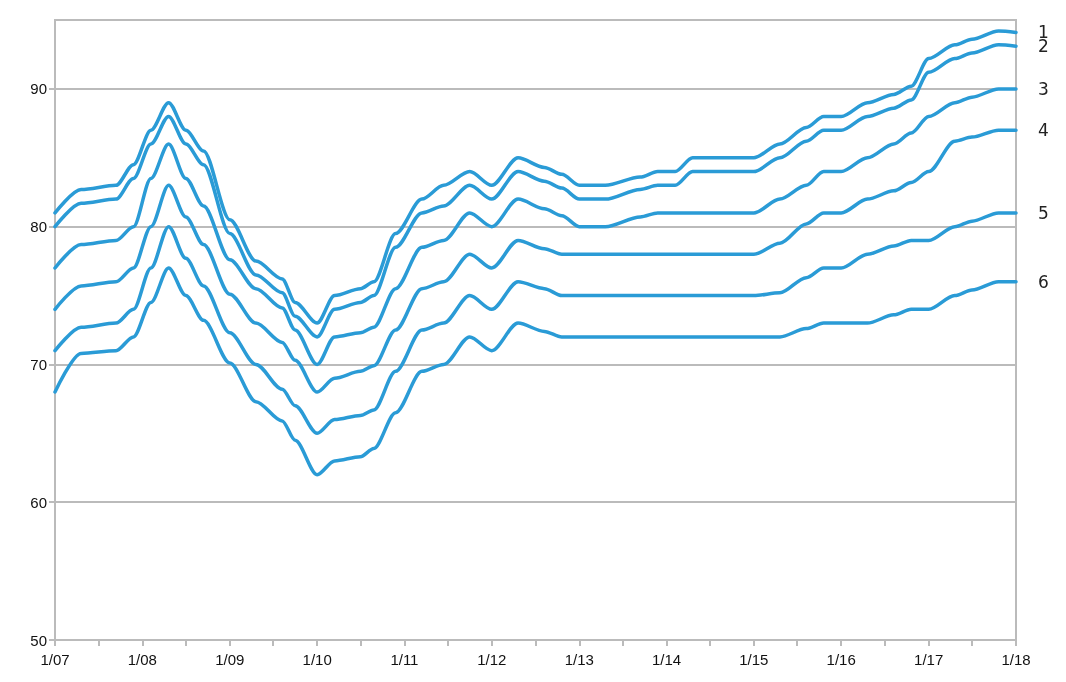  What do you see at coordinates (230, 659) in the screenshot?
I see `x-tick-label: 1/09` at bounding box center [230, 659].